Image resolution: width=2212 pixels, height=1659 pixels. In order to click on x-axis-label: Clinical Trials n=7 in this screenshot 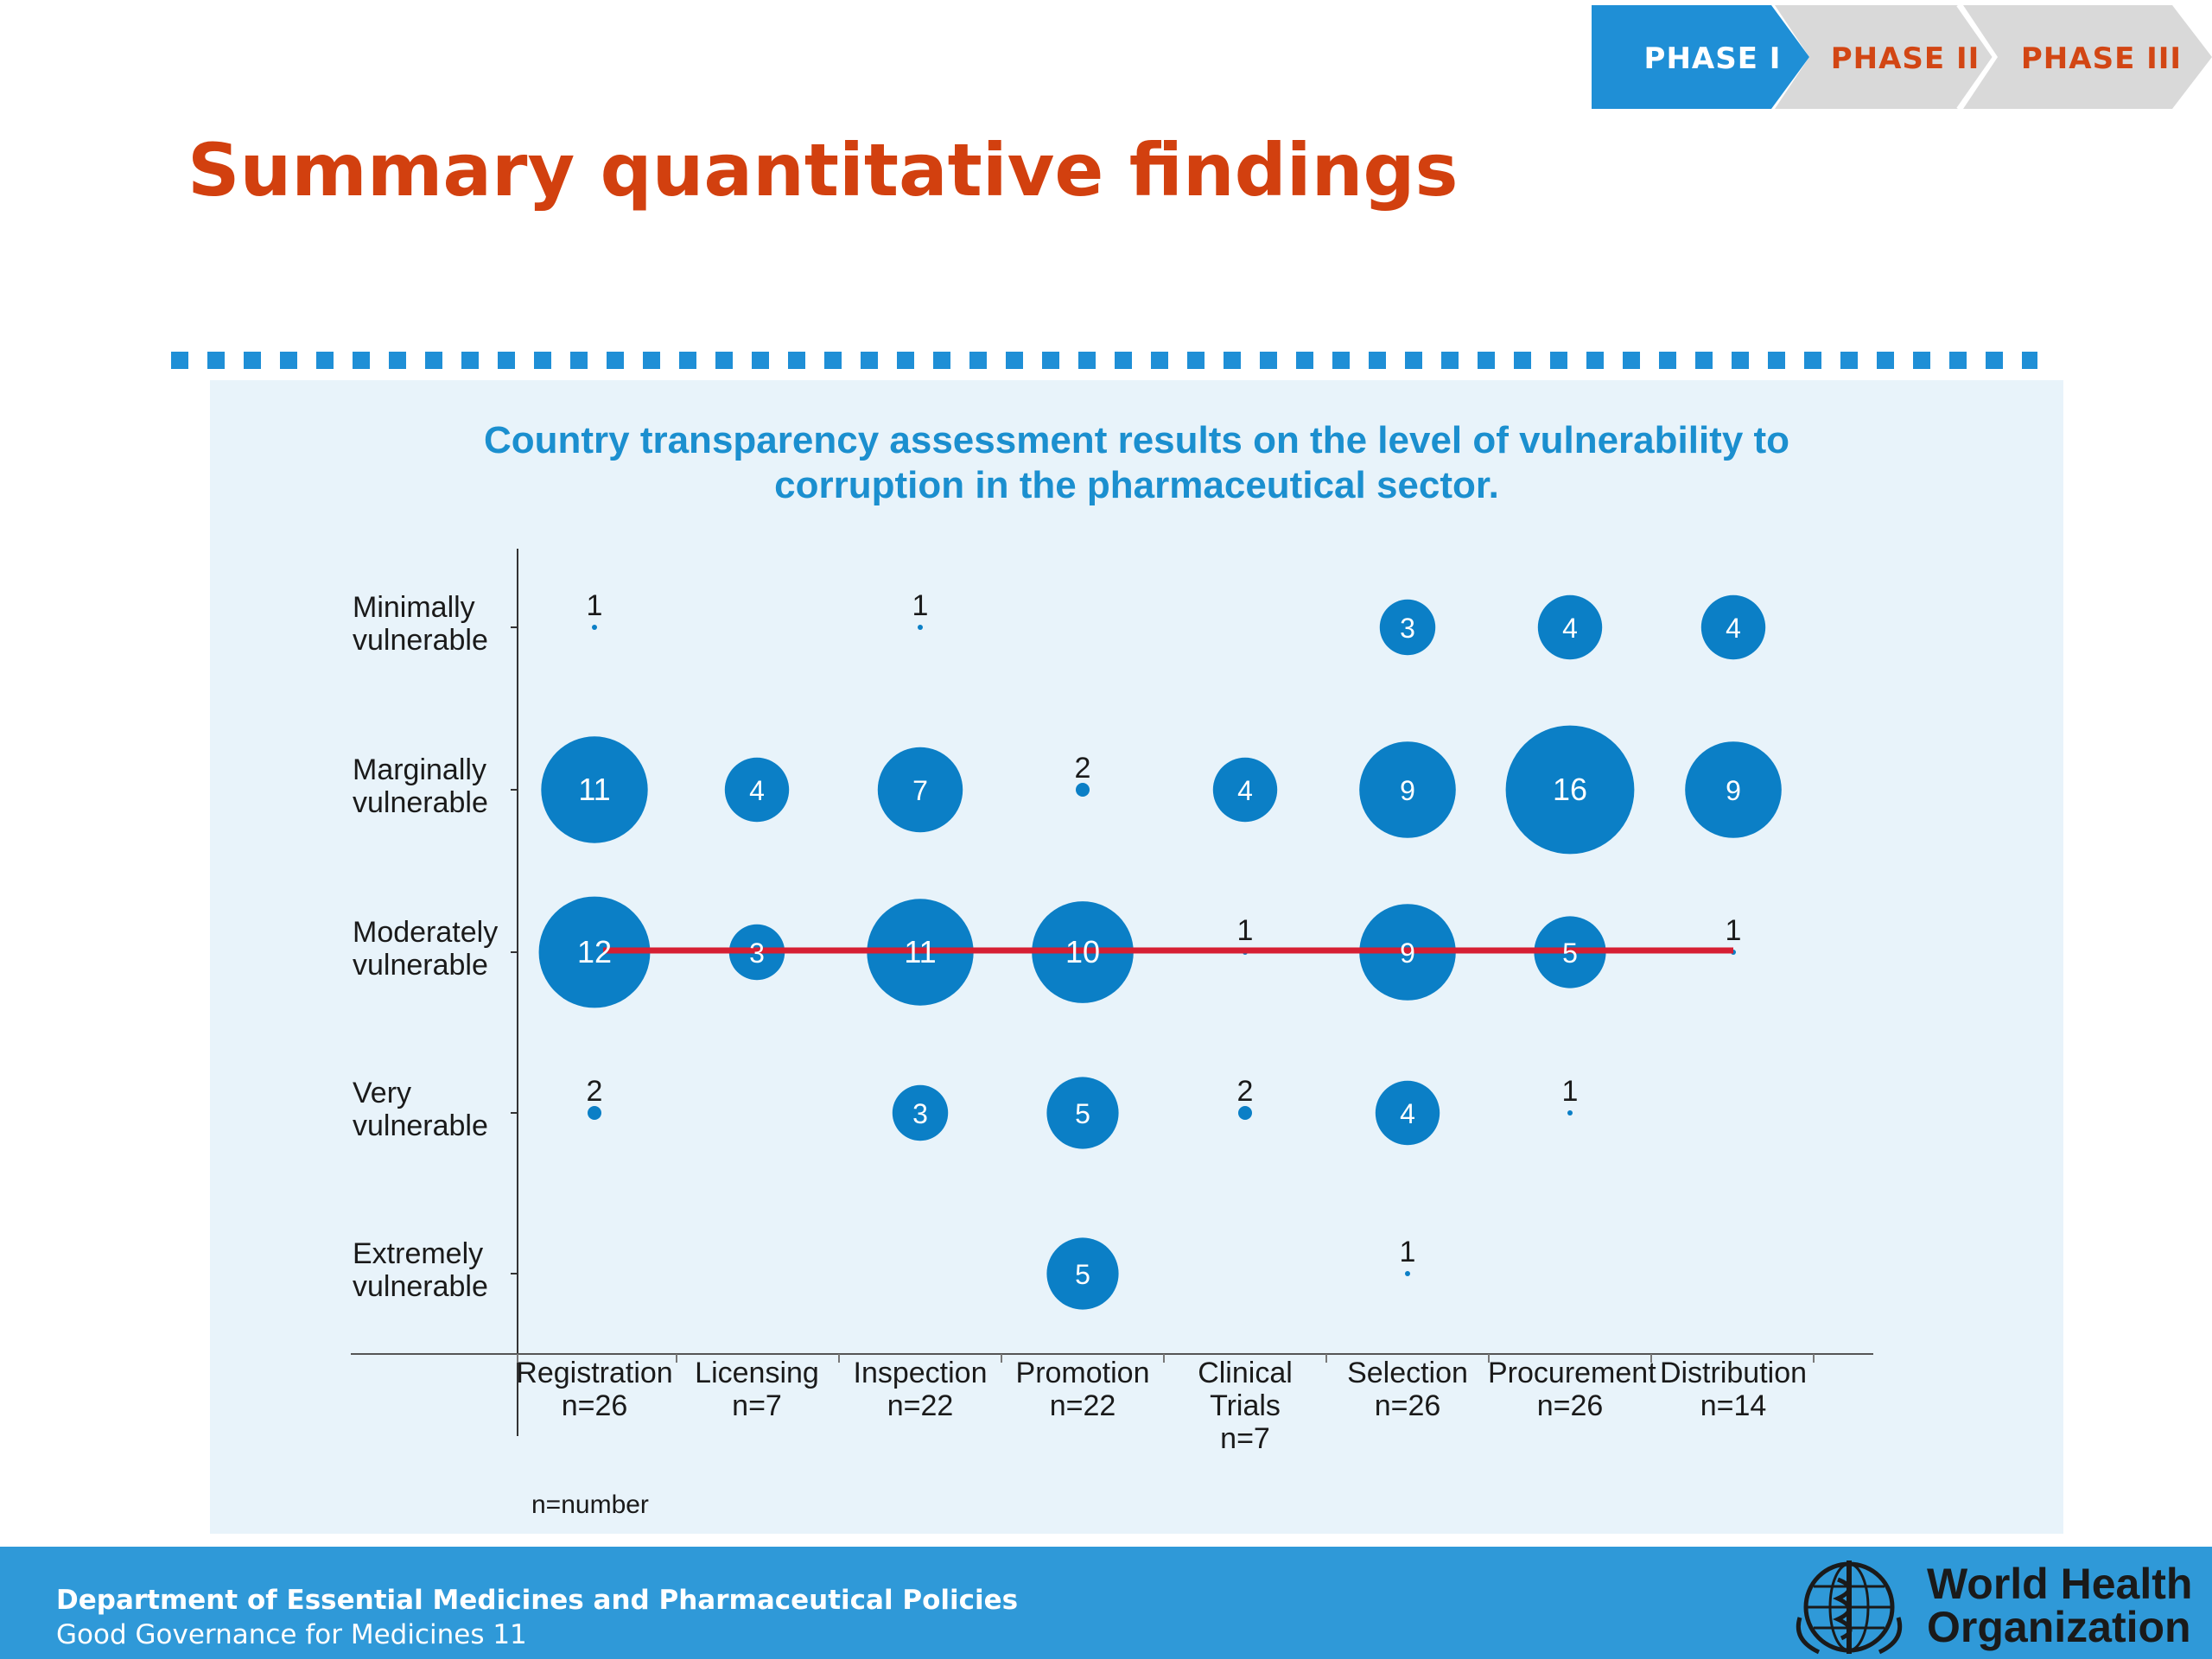, I will do `click(1245, 1406)`.